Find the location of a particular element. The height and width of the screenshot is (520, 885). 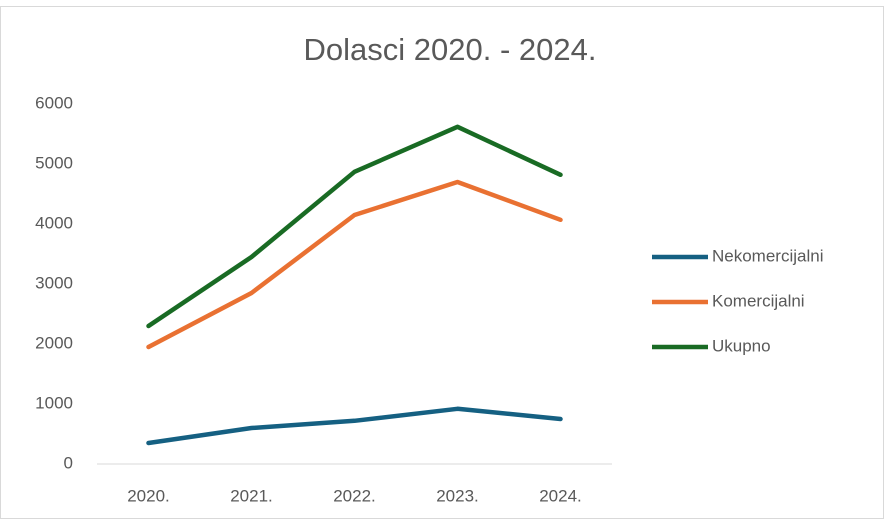

x-tick-label: 2020. is located at coordinates (148, 495).